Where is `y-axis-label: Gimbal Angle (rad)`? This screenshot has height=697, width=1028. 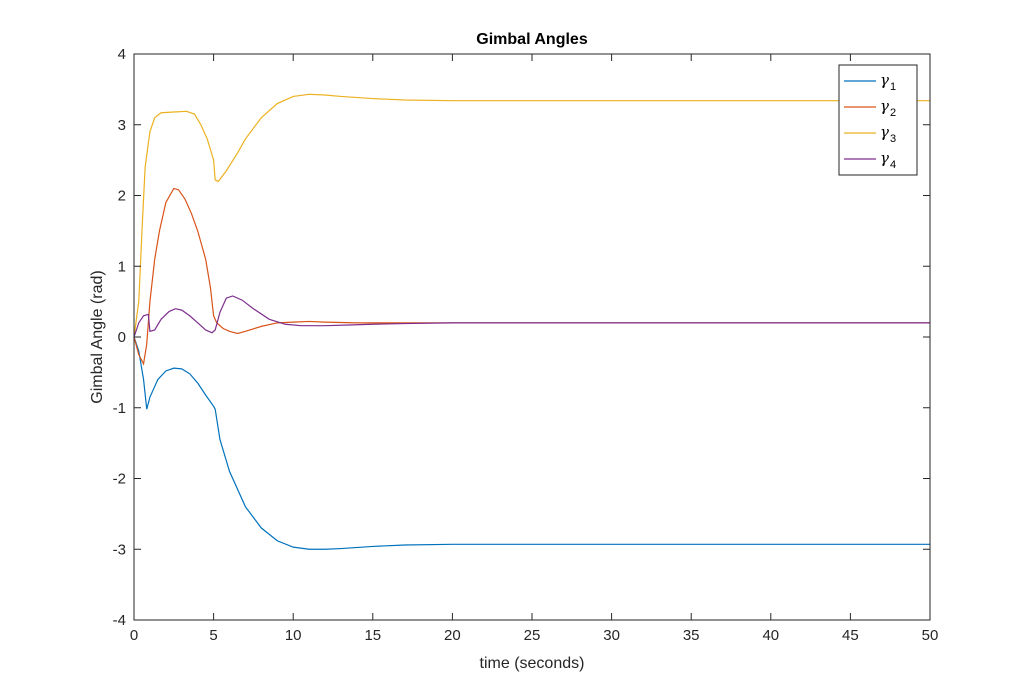
y-axis-label: Gimbal Angle (rad) is located at coordinates (97, 336).